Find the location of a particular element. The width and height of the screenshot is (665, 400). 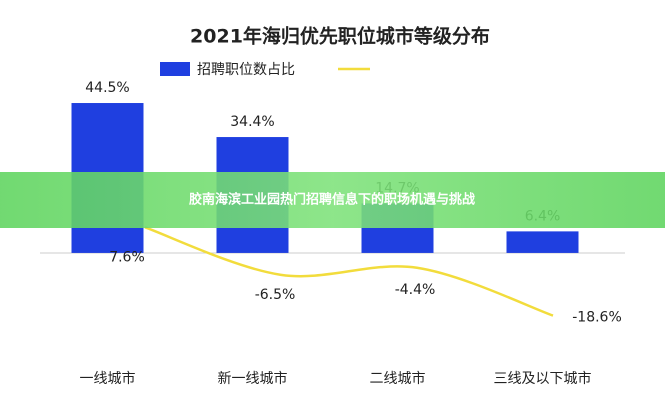

value-label: 34.4% is located at coordinates (252, 122).